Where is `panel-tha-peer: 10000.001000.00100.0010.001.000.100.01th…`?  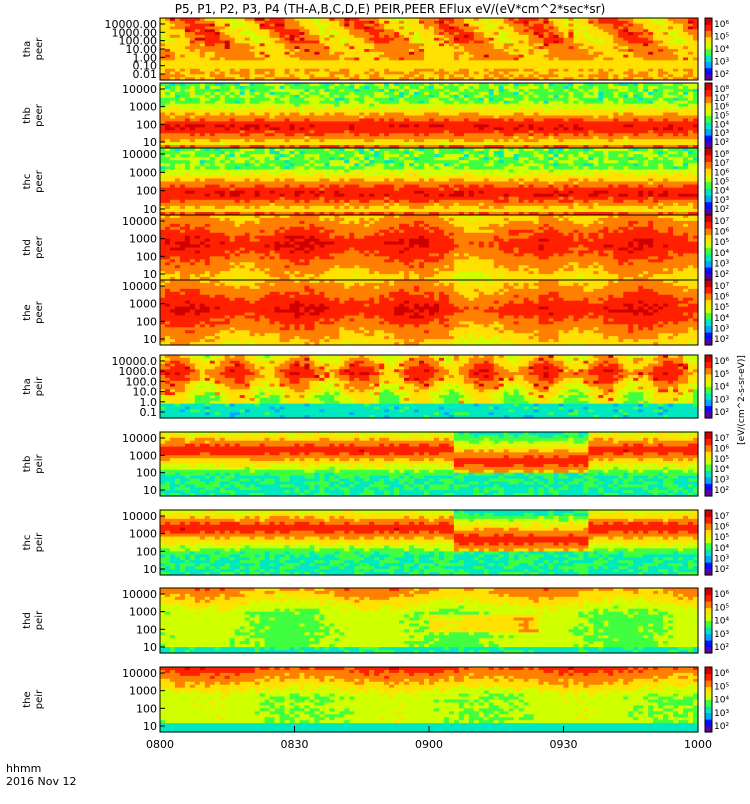 panel-tha-peer: 10000.001000.00100.0010.001.000.100.01th… is located at coordinates (375, 49).